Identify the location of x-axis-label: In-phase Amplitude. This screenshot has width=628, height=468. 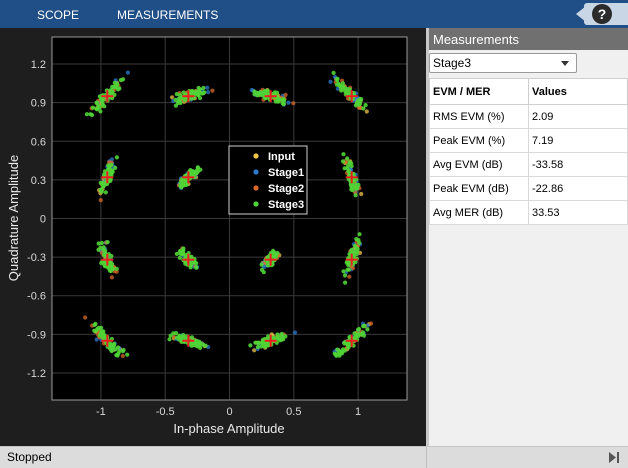
(228, 428).